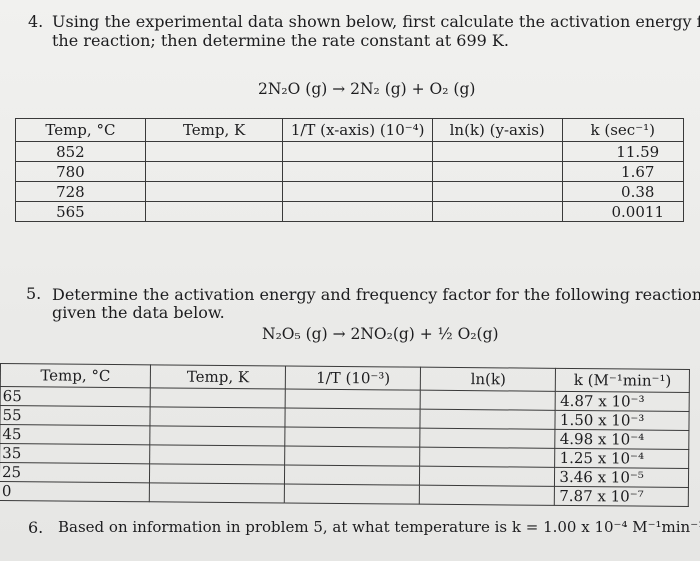 The height and width of the screenshot is (561, 700). I want to click on q5-cell-temp-c: 65, so click(75, 396).